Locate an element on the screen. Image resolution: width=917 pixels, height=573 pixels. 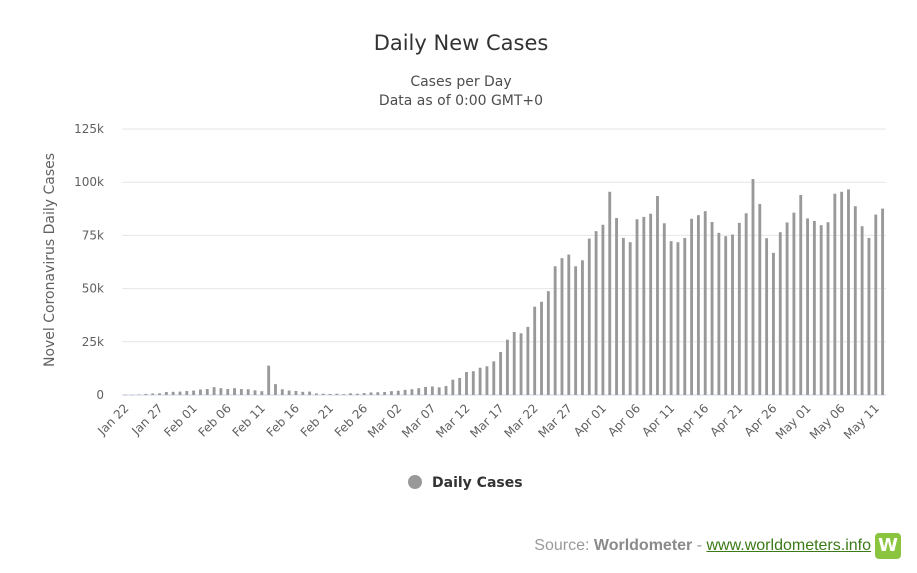
credits-link: www.worldometers.info is located at coordinates (789, 545).